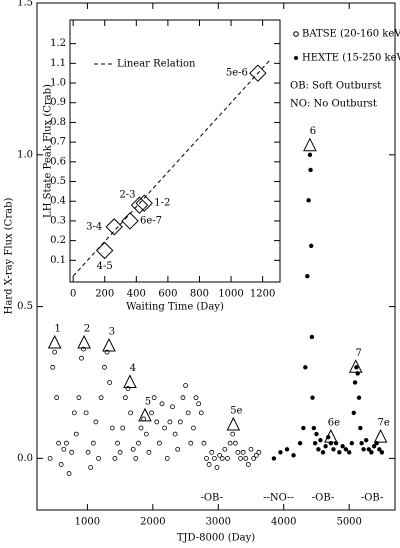 Image resolution: width=400 pixels, height=548 pixels. What do you see at coordinates (351, 58) in the screenshot?
I see `legend-label: HEXTE (15-250 keV)` at bounding box center [351, 58].